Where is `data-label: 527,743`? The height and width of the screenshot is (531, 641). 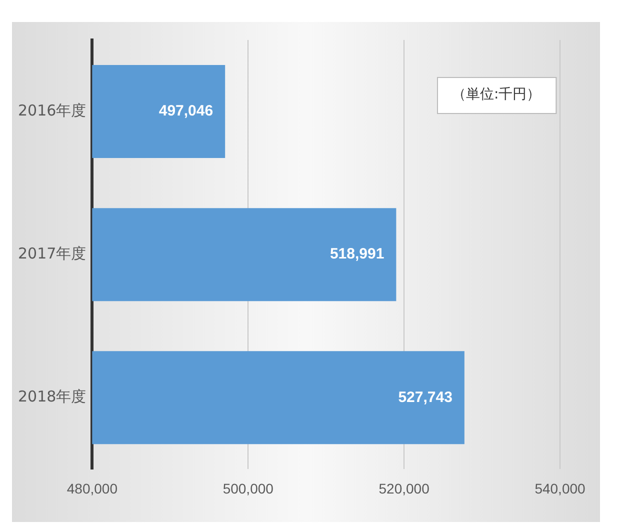 data-label: 527,743 is located at coordinates (425, 397).